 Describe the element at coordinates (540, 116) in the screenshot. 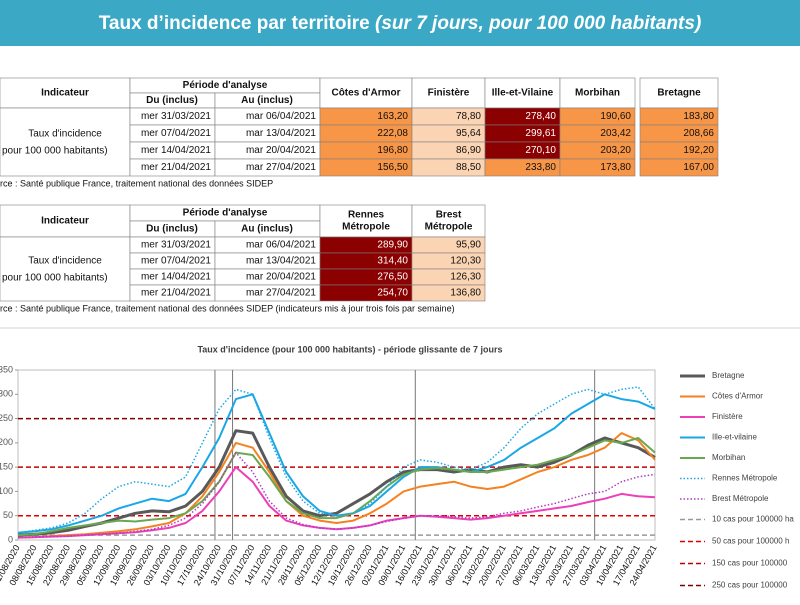

I see `cell-text: 278,40` at that location.